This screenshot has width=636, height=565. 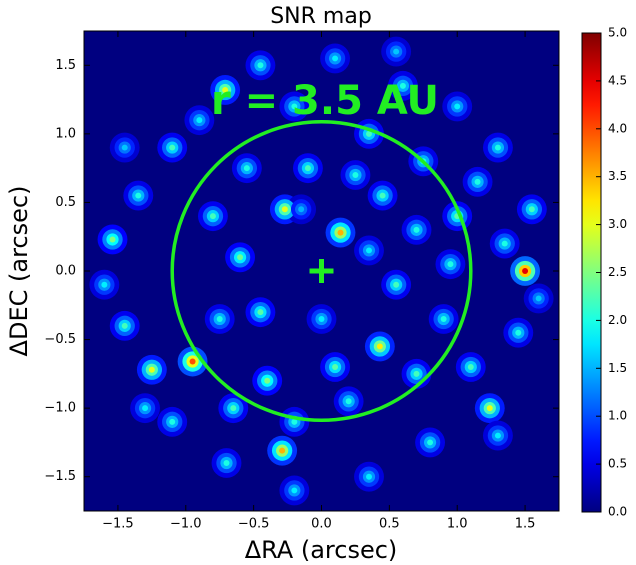 I want to click on center-marker, so click(x=321, y=271).